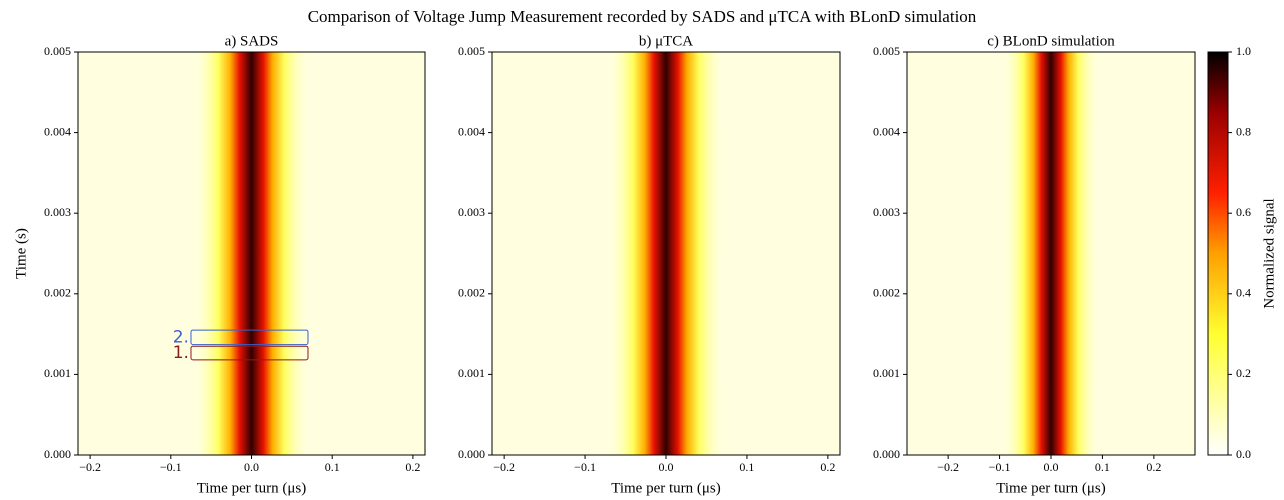 This screenshot has width=1284, height=500. What do you see at coordinates (1243, 373) in the screenshot?
I see `colorbar-tick-label: 0.2` at bounding box center [1243, 373].